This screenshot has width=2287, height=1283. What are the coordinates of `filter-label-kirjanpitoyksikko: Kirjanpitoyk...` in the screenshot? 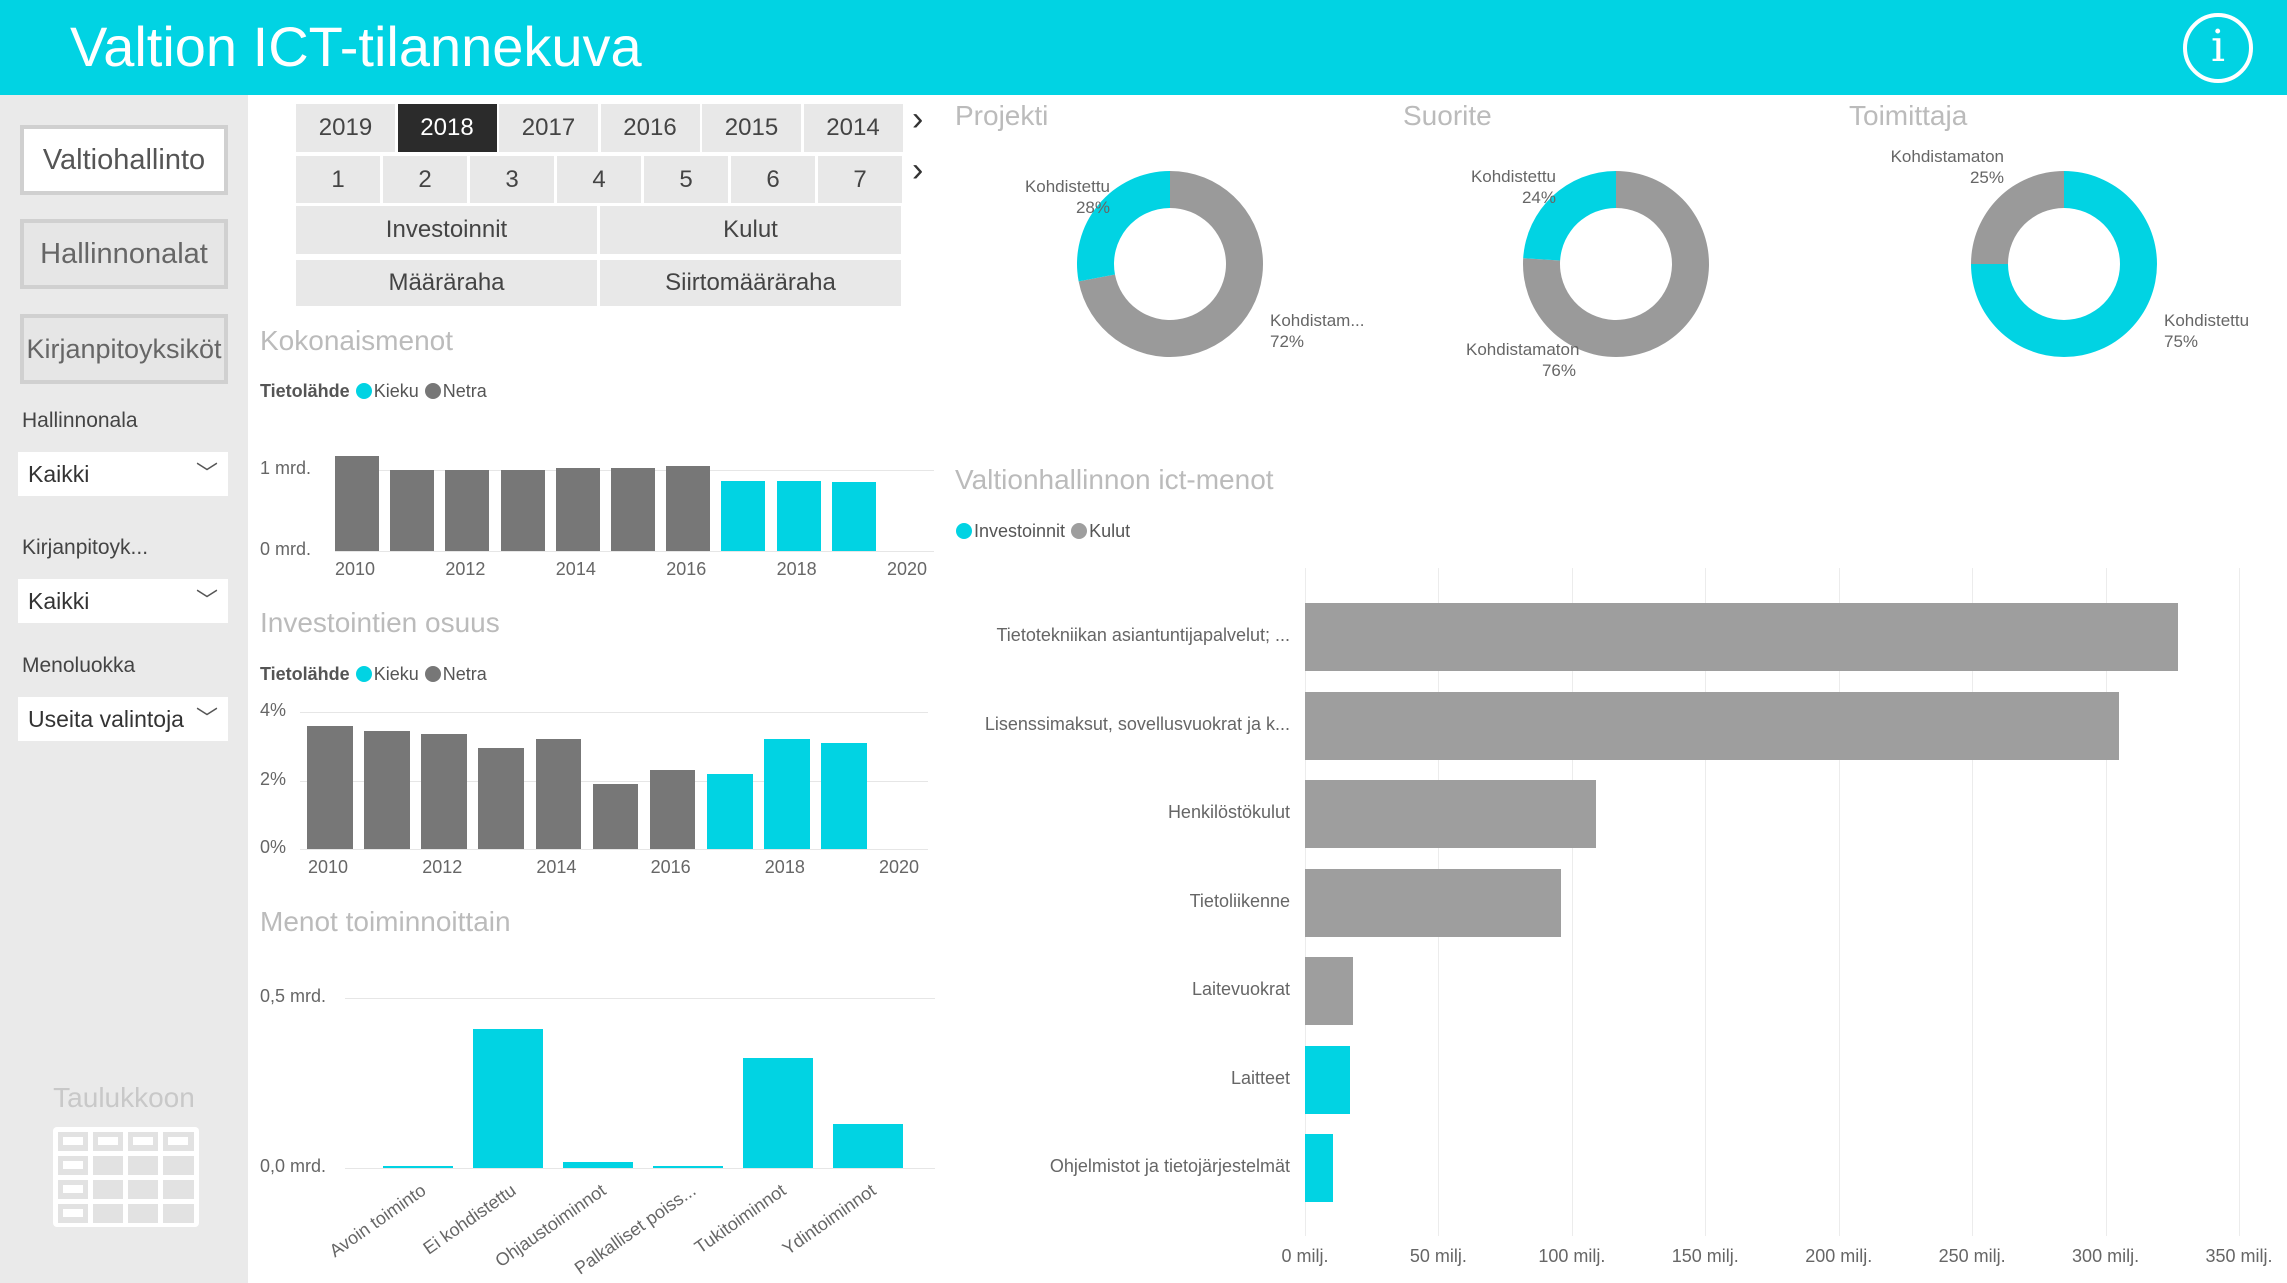 It's located at (85, 547).